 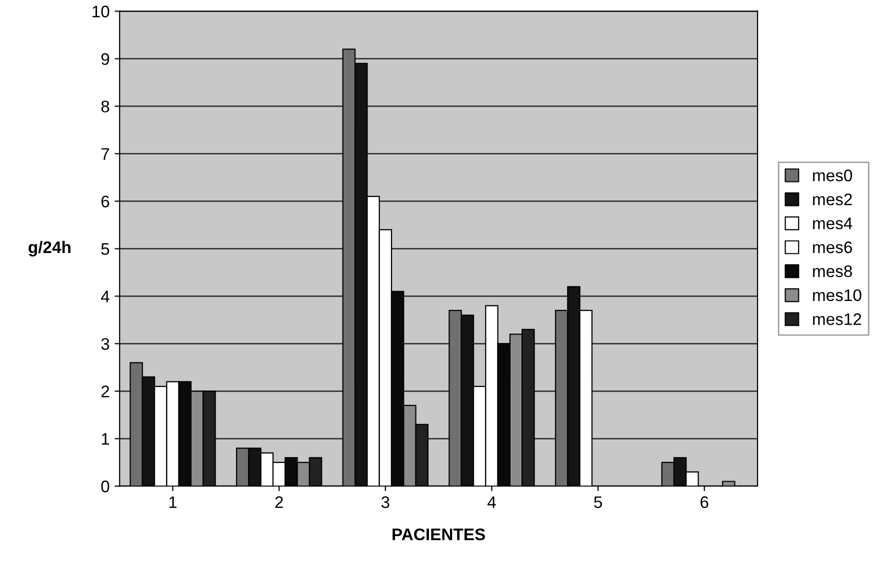 What do you see at coordinates (105, 486) in the screenshot?
I see `y-tick-label: 0` at bounding box center [105, 486].